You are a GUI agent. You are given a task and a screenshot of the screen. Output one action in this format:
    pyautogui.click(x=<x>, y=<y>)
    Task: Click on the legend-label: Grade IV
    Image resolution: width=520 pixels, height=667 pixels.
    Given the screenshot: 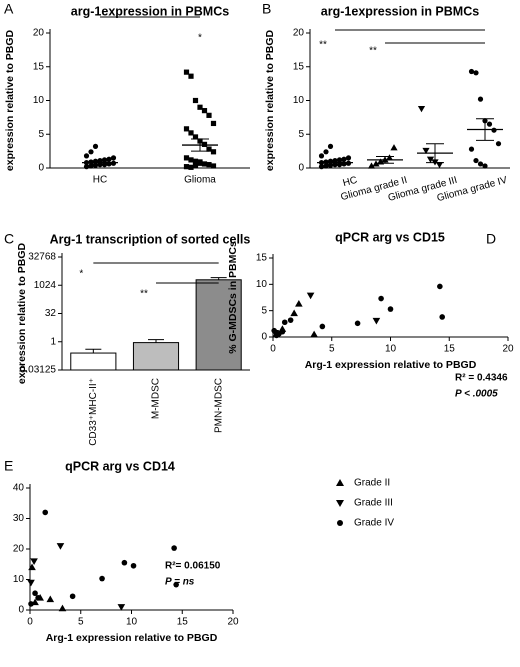 What is the action you would take?
    pyautogui.click(x=374, y=523)
    